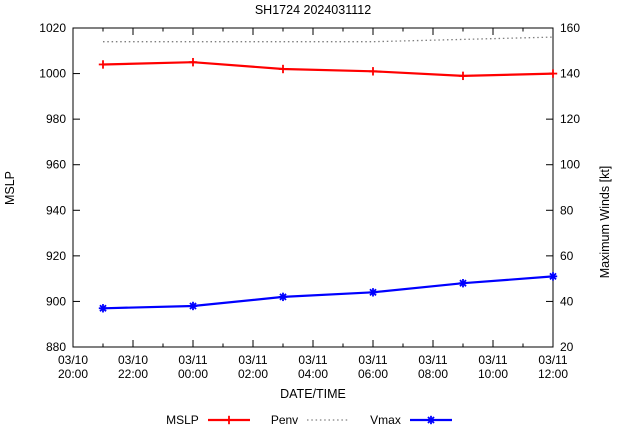 The image size is (619, 432). Describe the element at coordinates (10, 188) in the screenshot. I see `y-axis-label-mslp: MSLP` at that location.